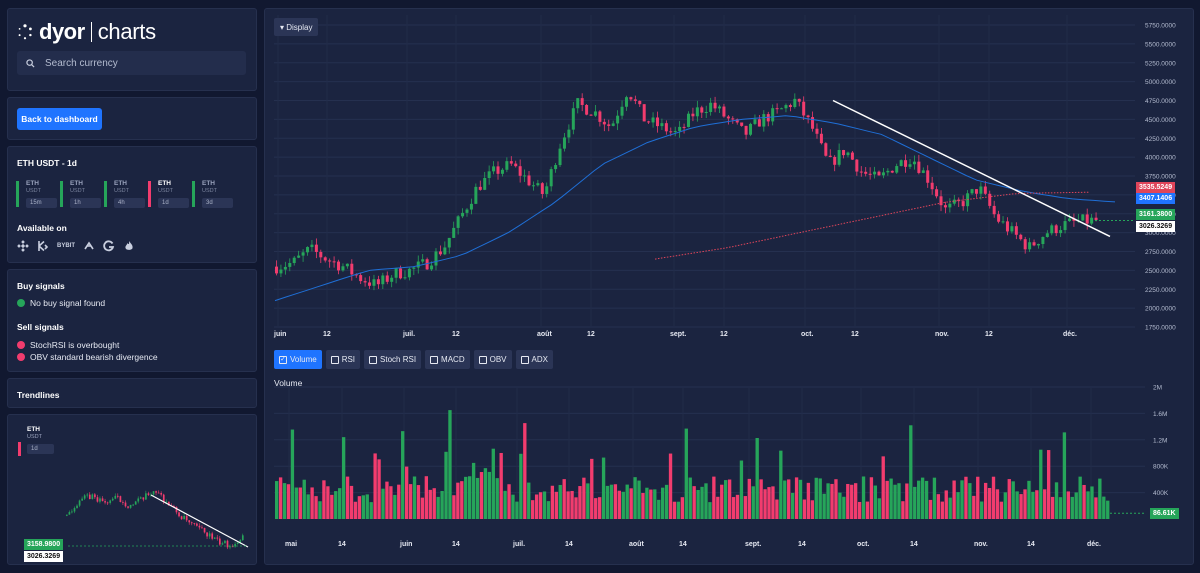  Describe the element at coordinates (81, 194) in the screenshot. I see `timeframe-1h: ETH USDT 1h` at that location.